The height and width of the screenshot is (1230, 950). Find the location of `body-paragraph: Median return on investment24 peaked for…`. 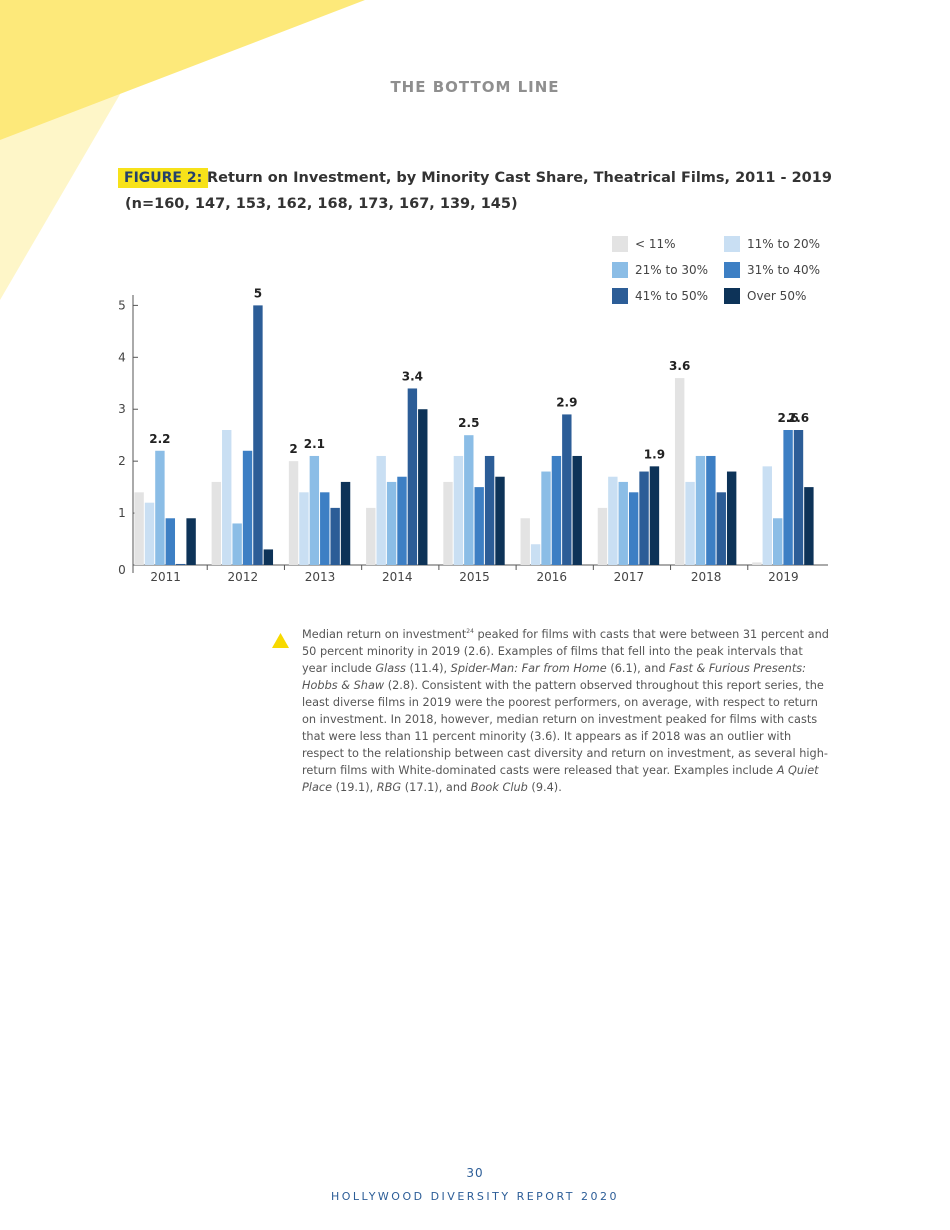

body-paragraph: Median return on investment24 peaked for… is located at coordinates (566, 711).